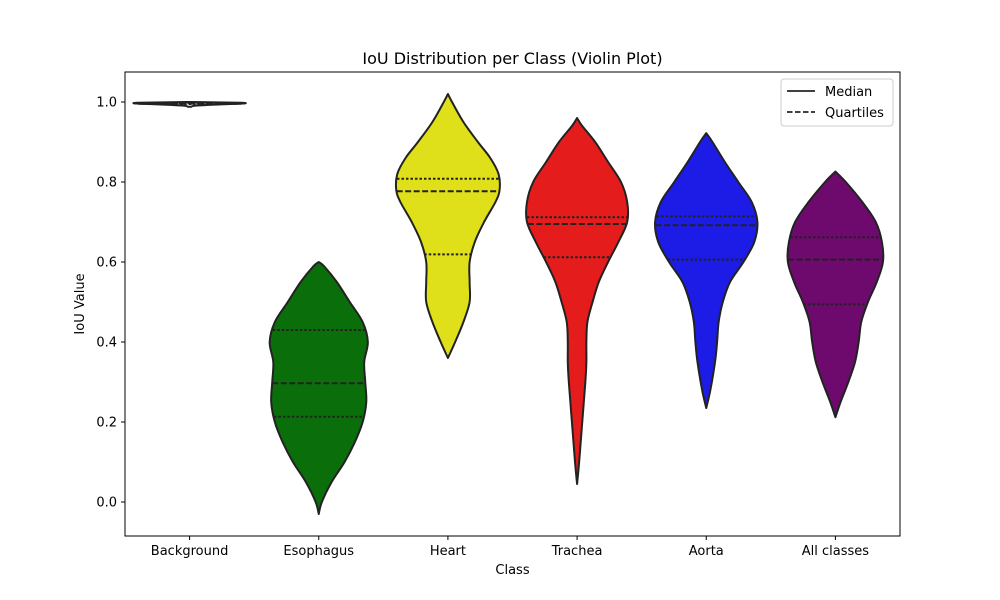  Describe the element at coordinates (854, 113) in the screenshot. I see `legend-quartiles-label: Quartiles` at that location.